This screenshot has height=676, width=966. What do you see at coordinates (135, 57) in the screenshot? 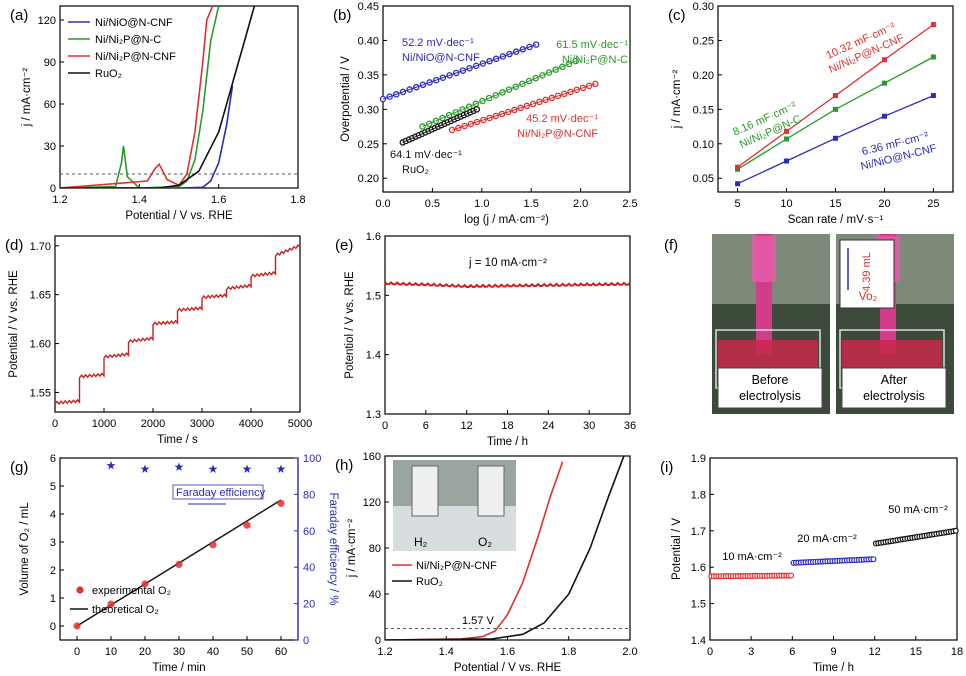
I see `legend-label: Ni/Ni₂P@N-CNF` at bounding box center [135, 57].